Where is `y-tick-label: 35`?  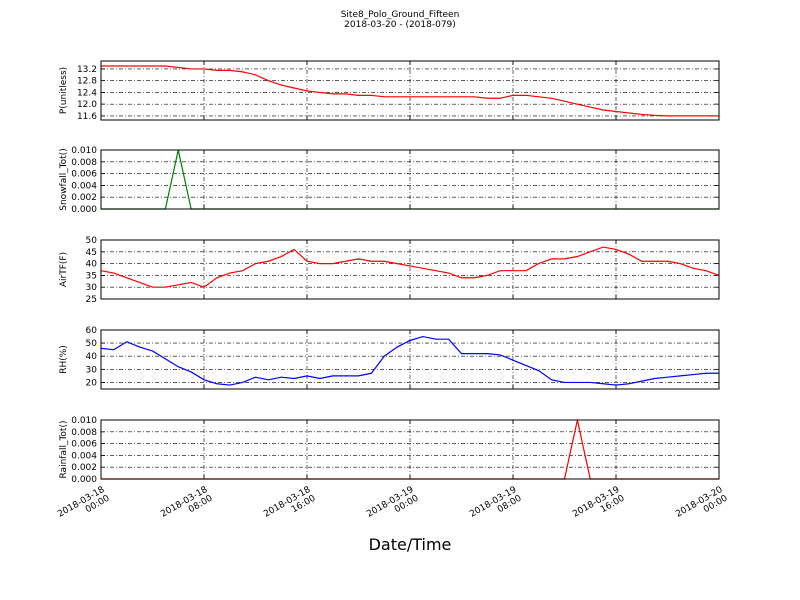
y-tick-label: 35 is located at coordinates (91, 276).